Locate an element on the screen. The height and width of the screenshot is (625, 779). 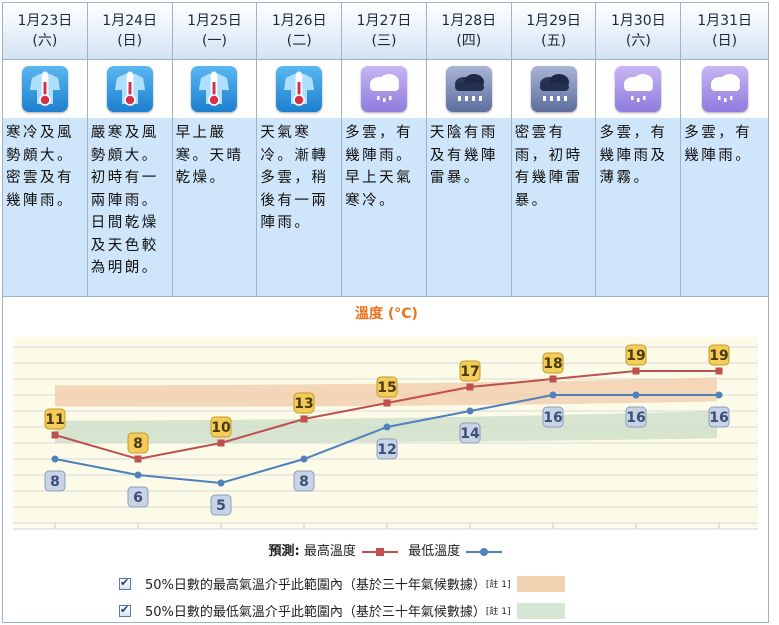
min-temp-label: 5 is located at coordinates (221, 506).